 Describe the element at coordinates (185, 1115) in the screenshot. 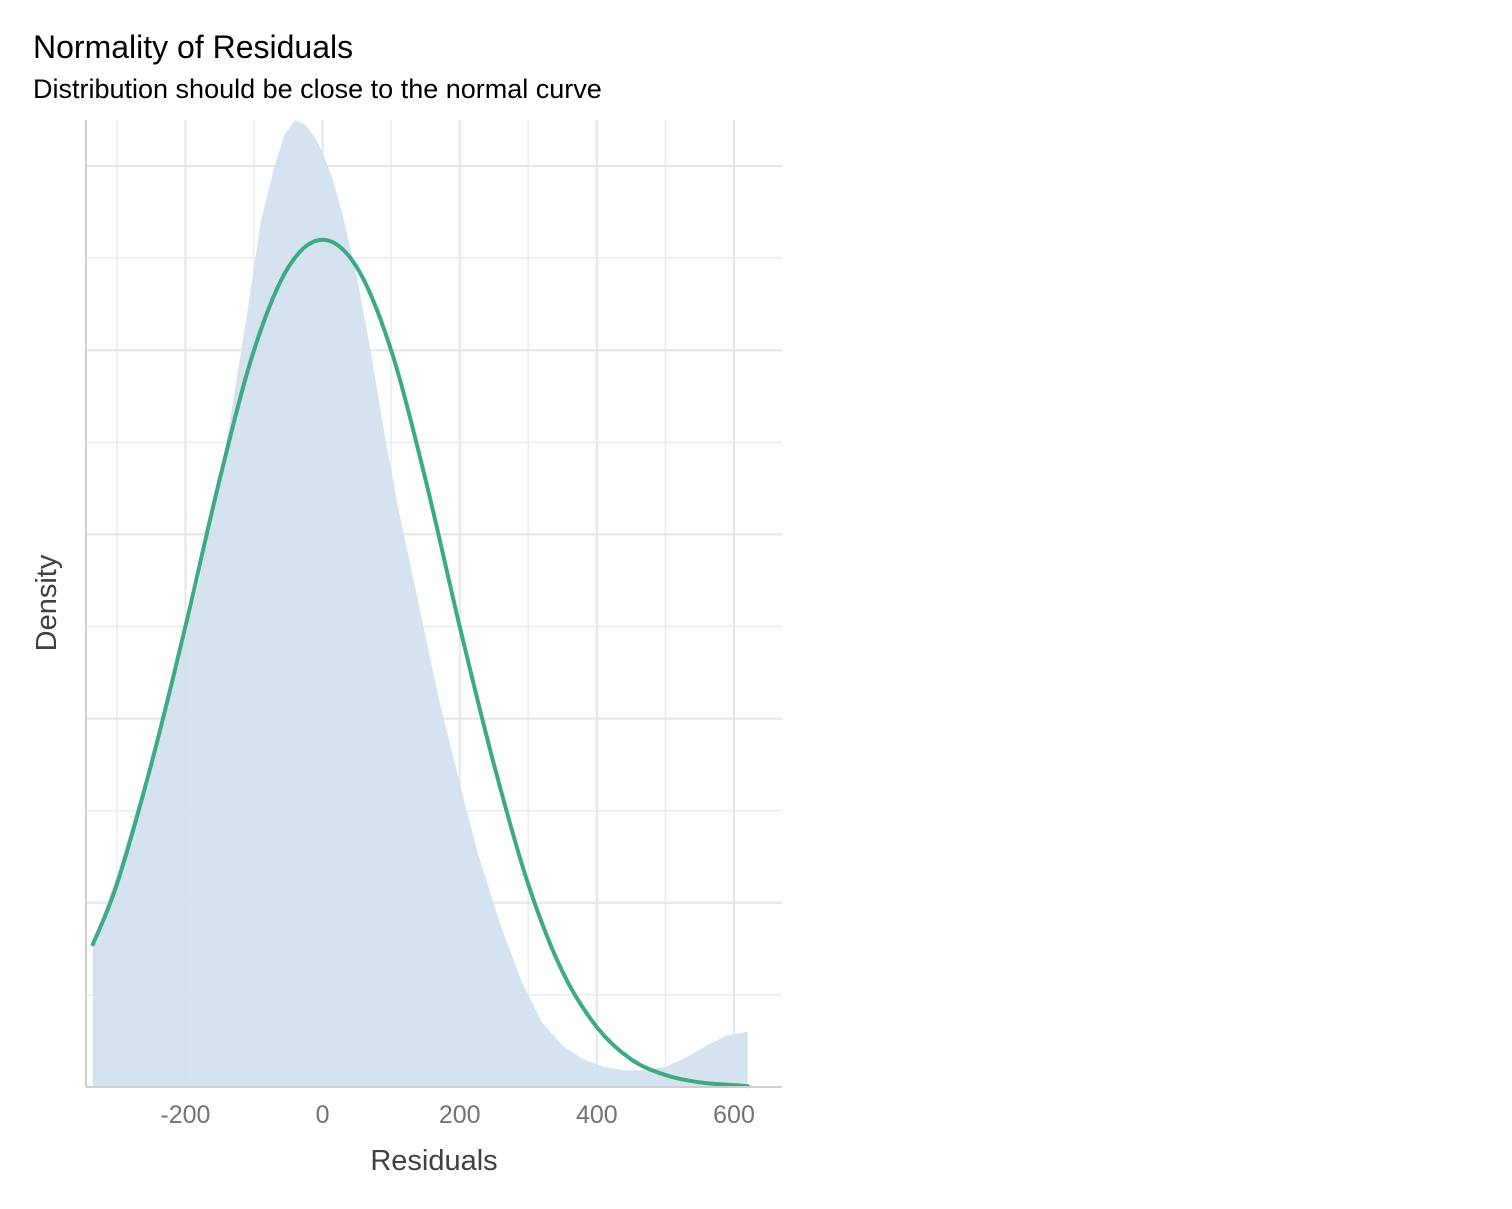

I see `x-tick-label: -200` at that location.